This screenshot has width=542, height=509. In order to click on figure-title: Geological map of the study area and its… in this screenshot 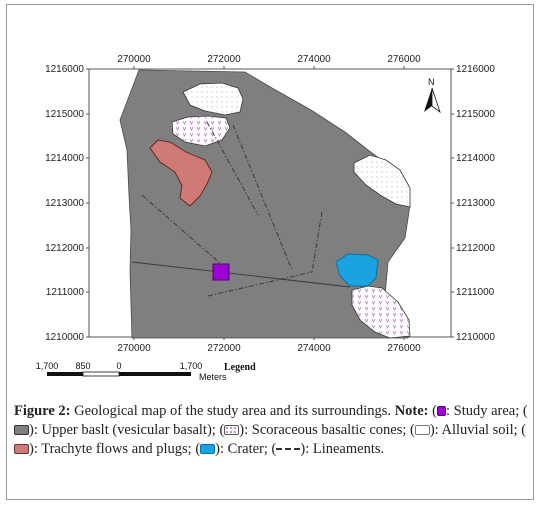, I will do `click(232, 411)`.